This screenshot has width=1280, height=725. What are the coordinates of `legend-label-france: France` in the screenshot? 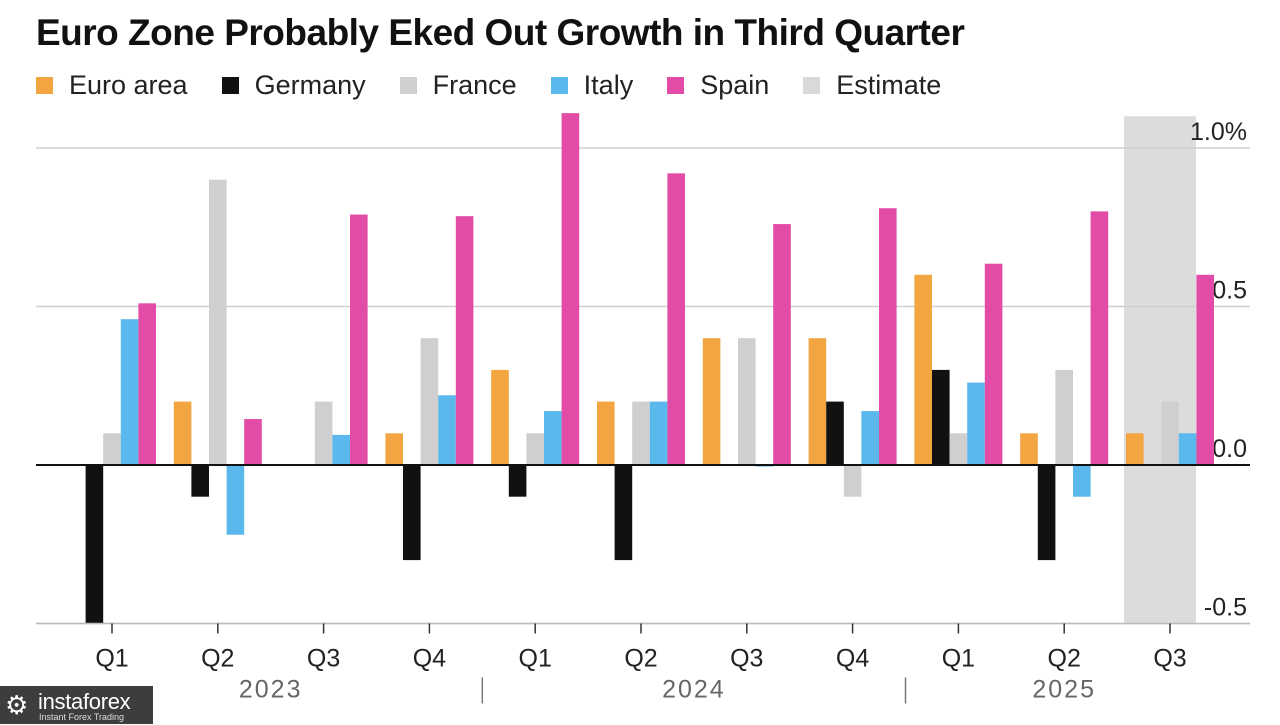 It's located at (474, 85).